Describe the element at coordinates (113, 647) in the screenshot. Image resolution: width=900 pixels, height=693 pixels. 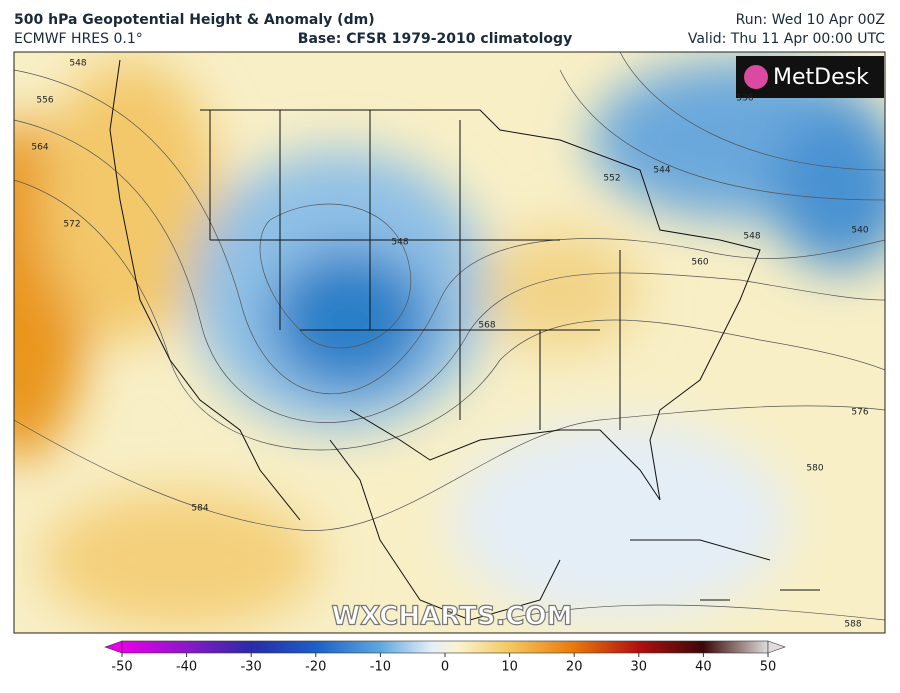
I see `colorbar-low-arrow` at that location.